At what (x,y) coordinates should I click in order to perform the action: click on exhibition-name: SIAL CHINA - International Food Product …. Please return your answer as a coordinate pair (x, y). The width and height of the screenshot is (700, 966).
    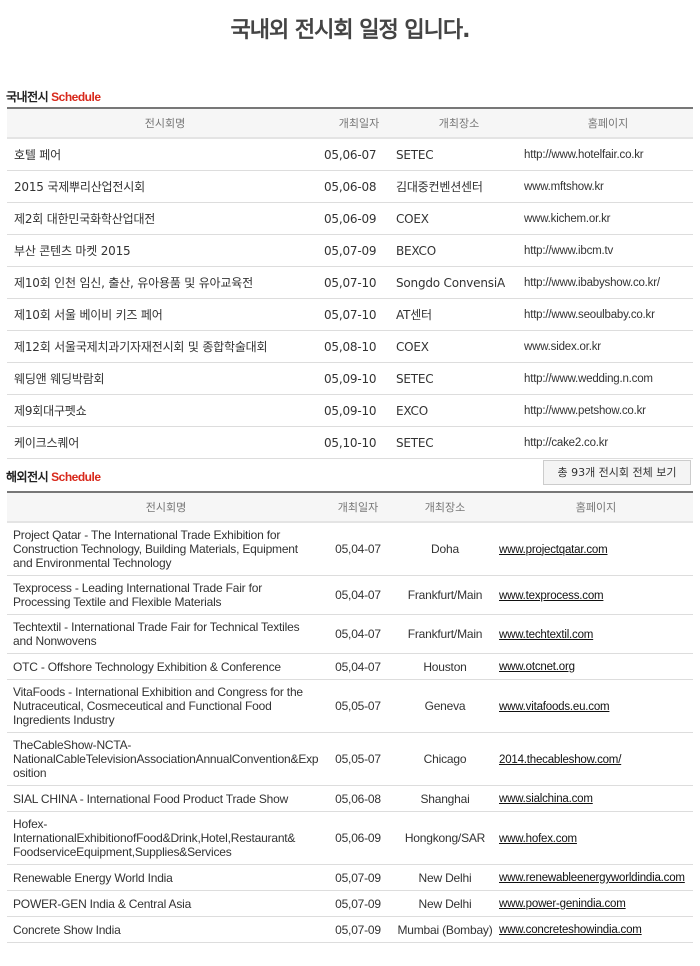
    Looking at the image, I should click on (166, 798).